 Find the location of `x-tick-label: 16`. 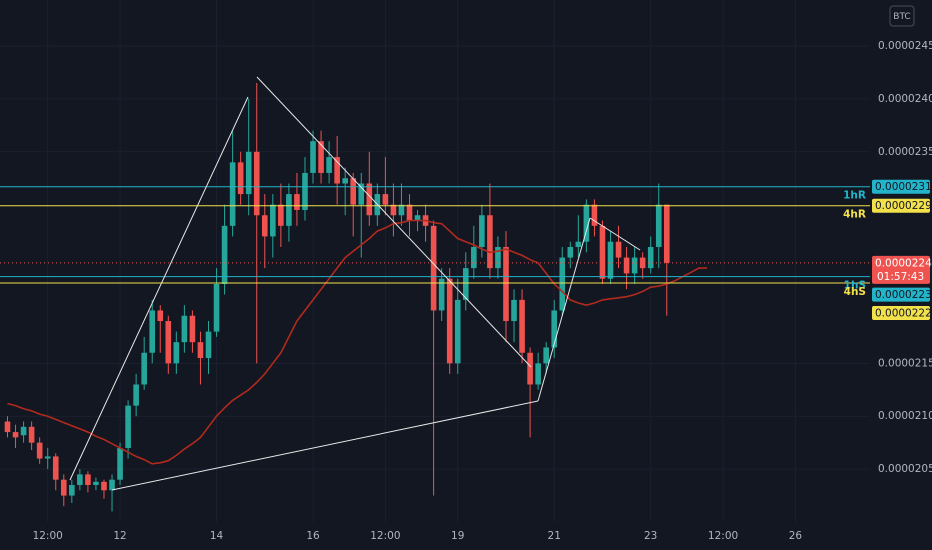

x-tick-label: 16 is located at coordinates (313, 536).